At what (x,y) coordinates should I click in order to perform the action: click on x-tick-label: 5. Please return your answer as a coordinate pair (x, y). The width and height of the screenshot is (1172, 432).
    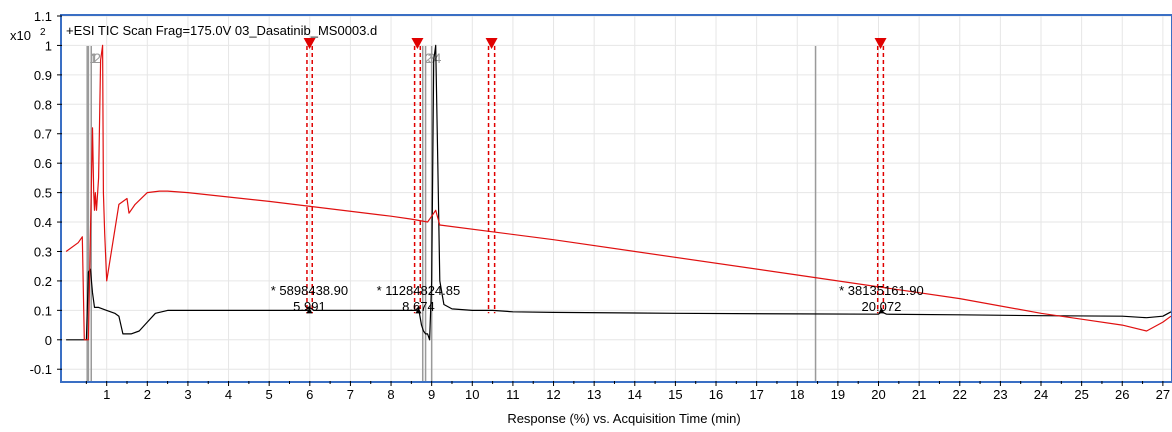
    Looking at the image, I should click on (269, 394).